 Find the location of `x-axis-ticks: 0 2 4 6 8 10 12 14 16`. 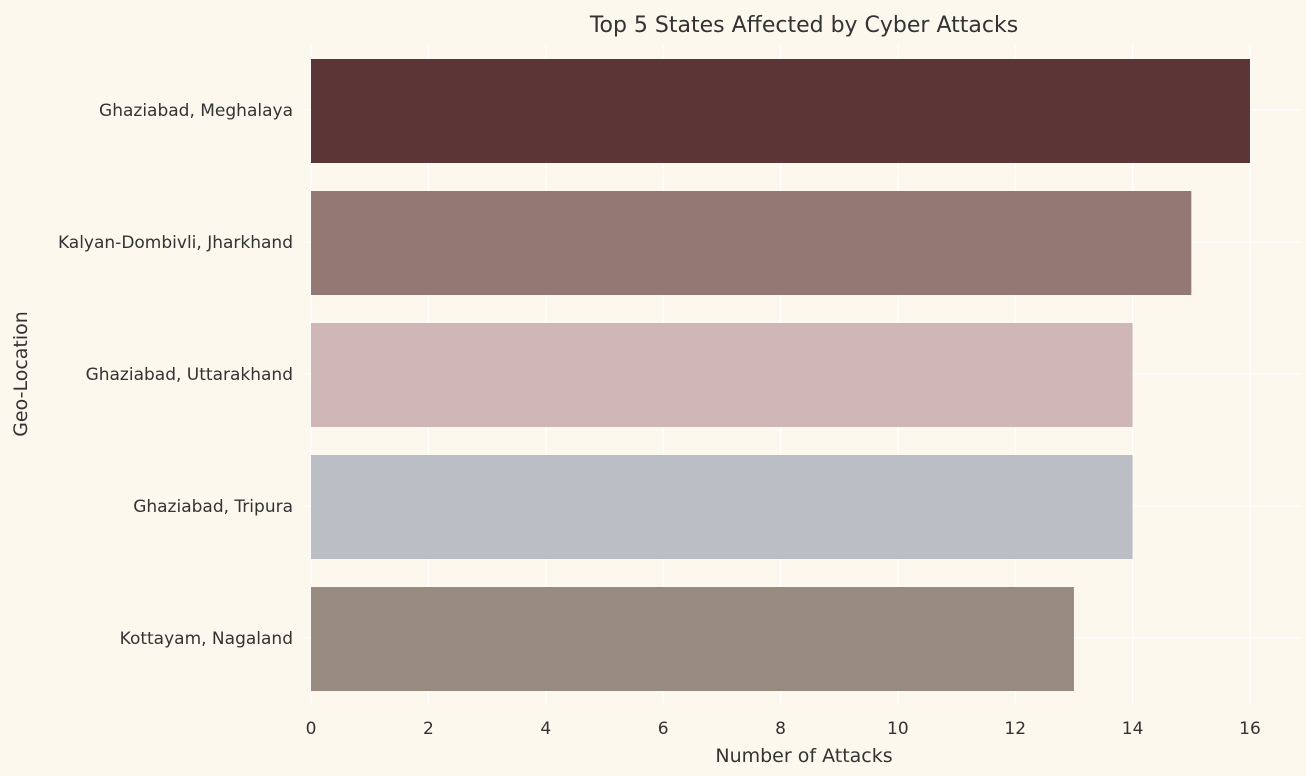

x-axis-ticks: 0 2 4 6 8 10 12 14 16 is located at coordinates (783, 729).